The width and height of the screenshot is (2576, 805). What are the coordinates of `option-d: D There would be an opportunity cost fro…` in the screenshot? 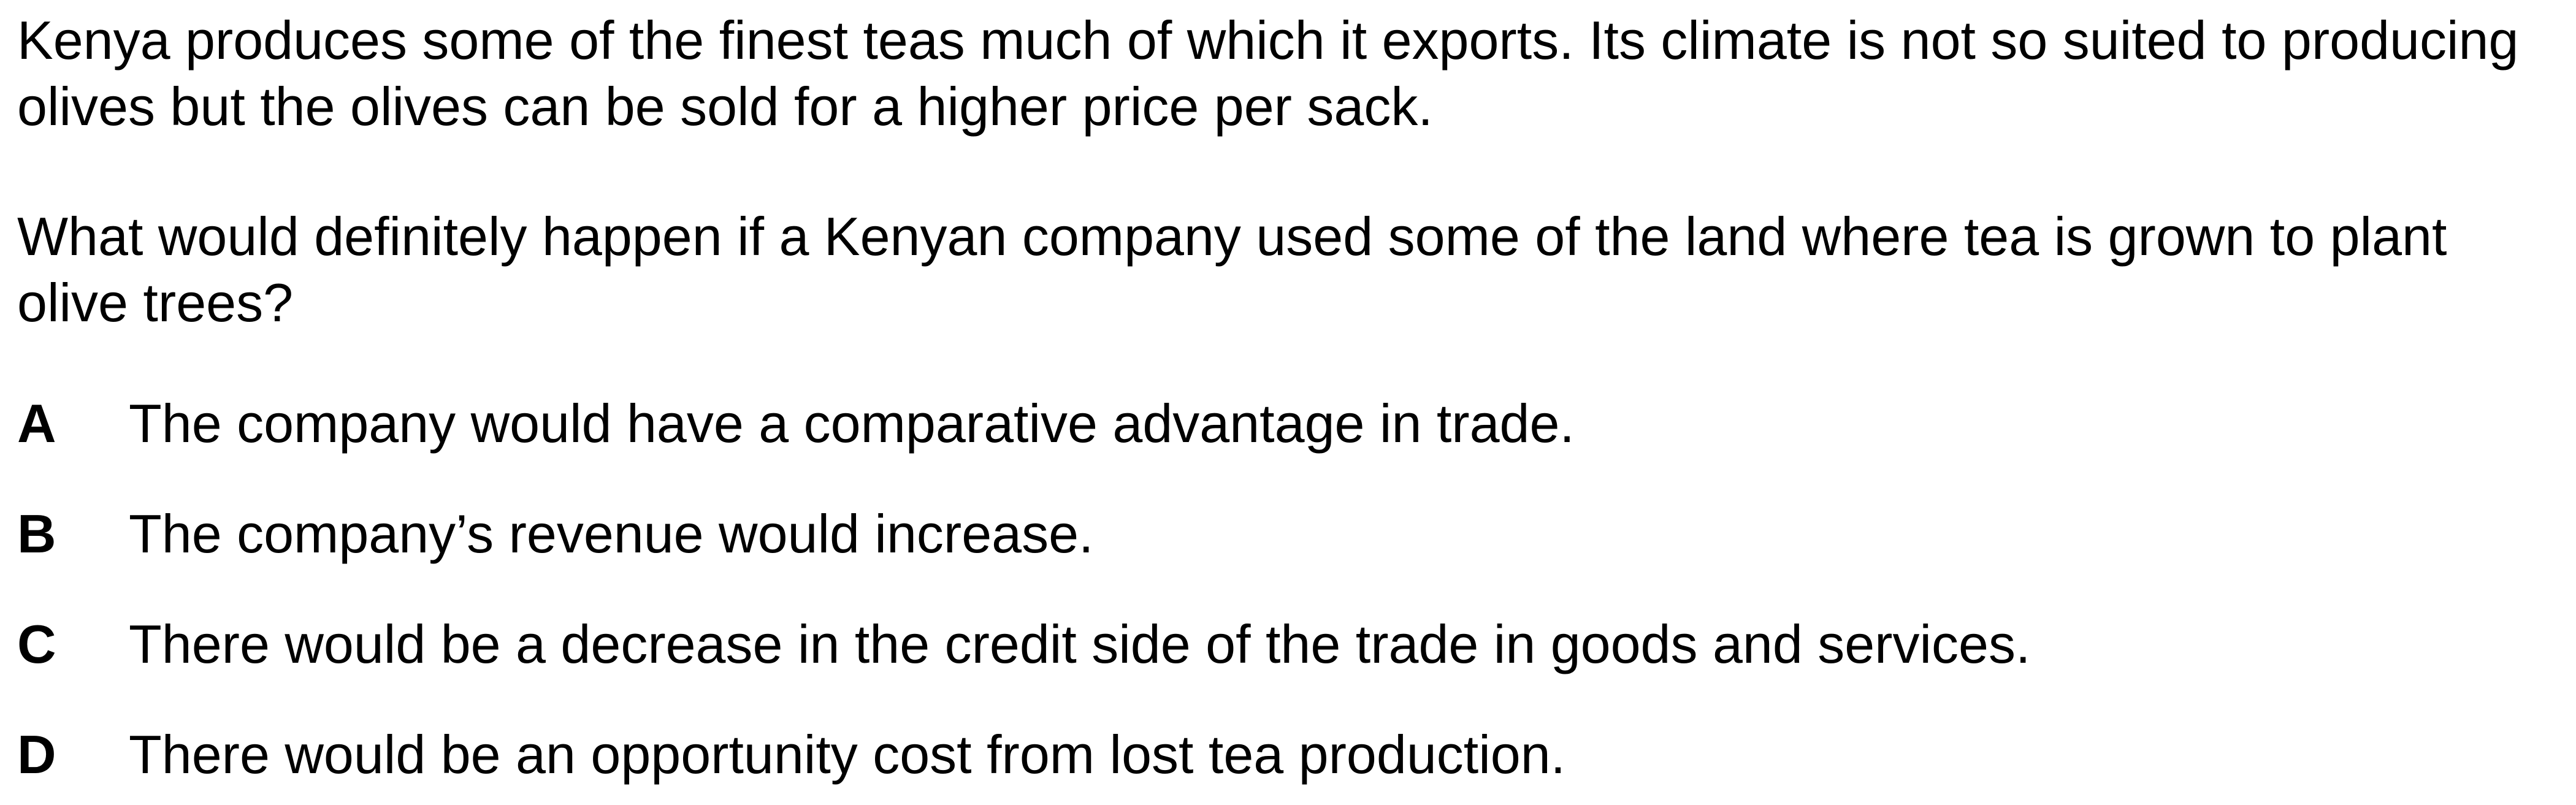 It's located at (1280, 755).